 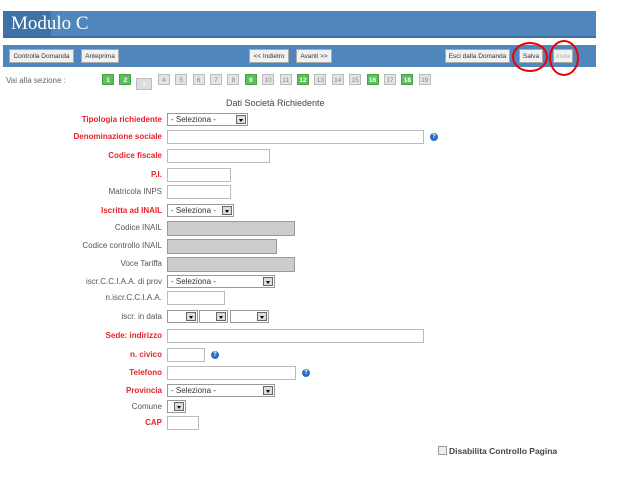 What do you see at coordinates (407, 79) in the screenshot?
I see `section-button-18: 18` at bounding box center [407, 79].